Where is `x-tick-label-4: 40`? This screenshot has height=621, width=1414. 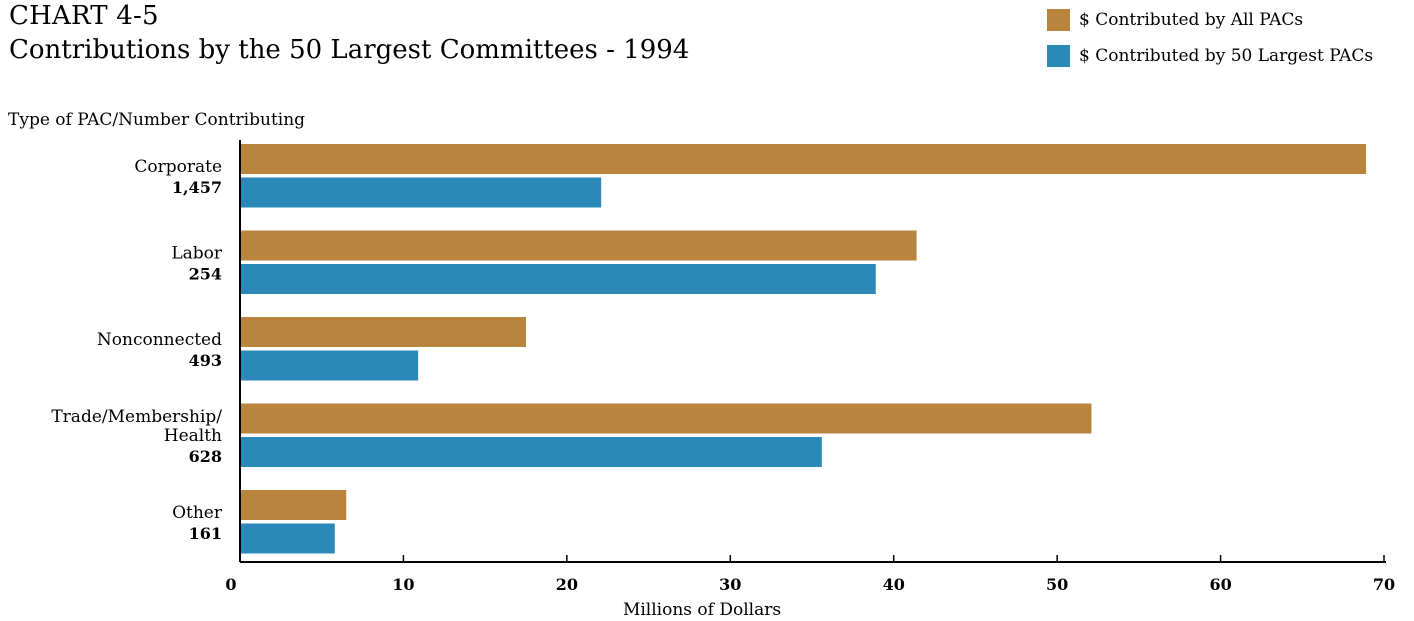 x-tick-label-4: 40 is located at coordinates (894, 584).